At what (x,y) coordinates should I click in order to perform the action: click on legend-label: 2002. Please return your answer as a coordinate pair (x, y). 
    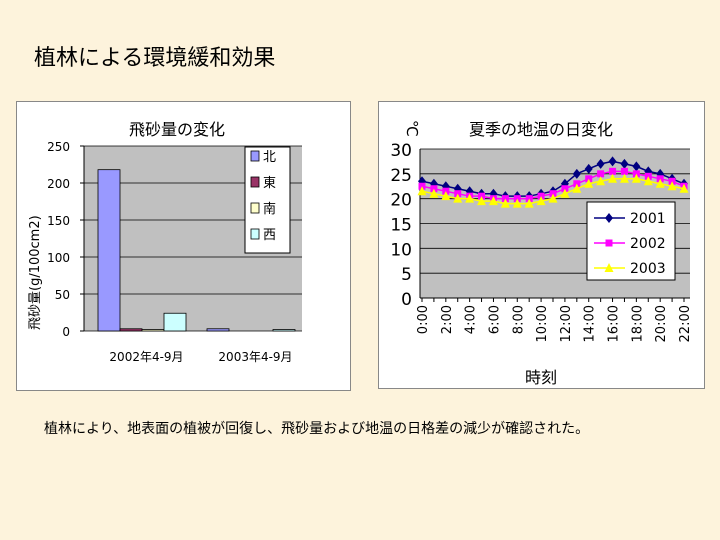
    Looking at the image, I should click on (648, 244).